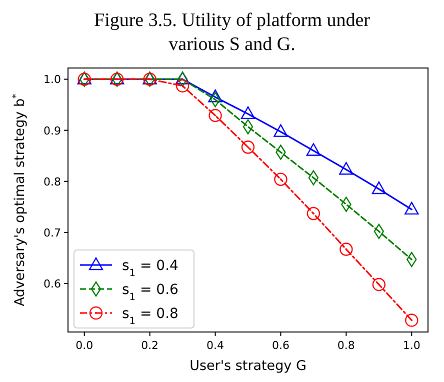 This screenshot has width=444, height=382. I want to click on x-axis-title: User's strategy G, so click(248, 366).